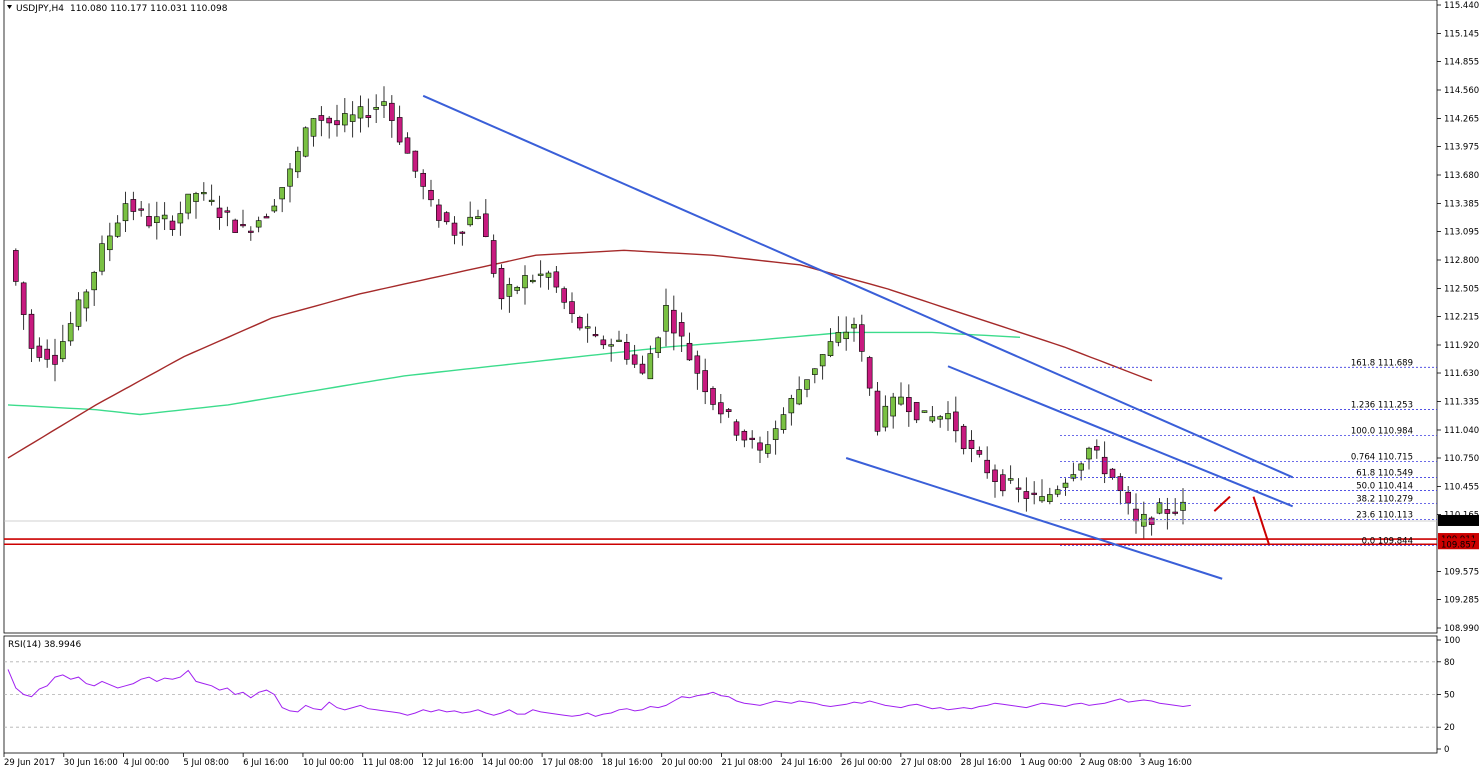 Image resolution: width=1480 pixels, height=772 pixels. Describe the element at coordinates (746, 763) in the screenshot. I see `time-tick-label: 21 Jul 08:00` at that location.